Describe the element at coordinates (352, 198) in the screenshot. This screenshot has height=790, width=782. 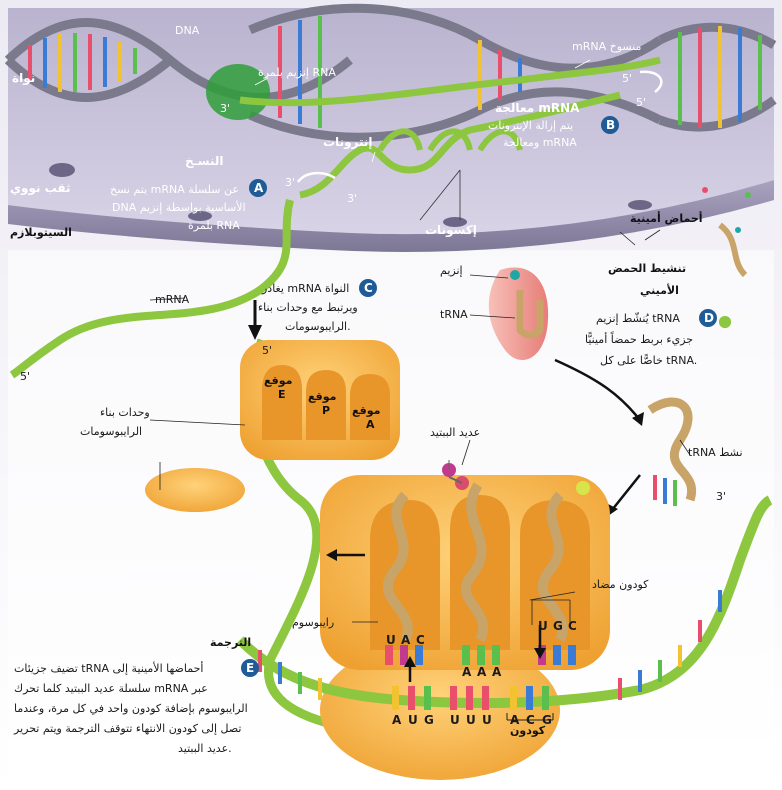
I see `three-prime-d: 3'` at that location.